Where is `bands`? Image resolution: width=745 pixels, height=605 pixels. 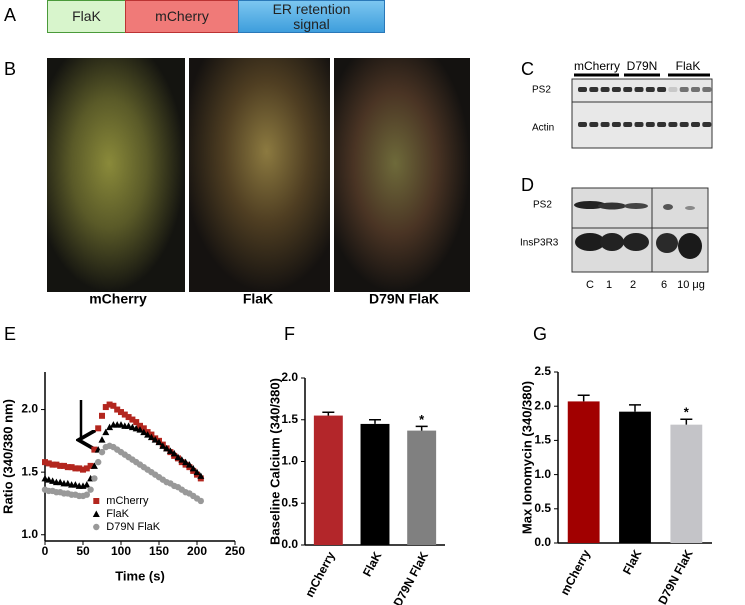
bands is located at coordinates (645, 107).